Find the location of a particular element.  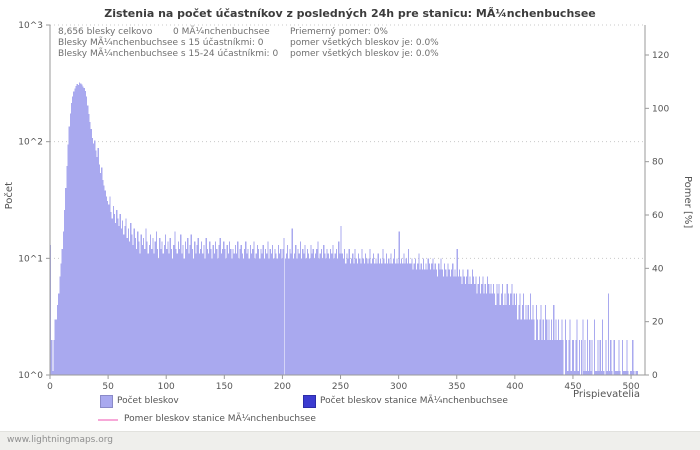

legend-swatch-ratio-line is located at coordinates (108, 420).